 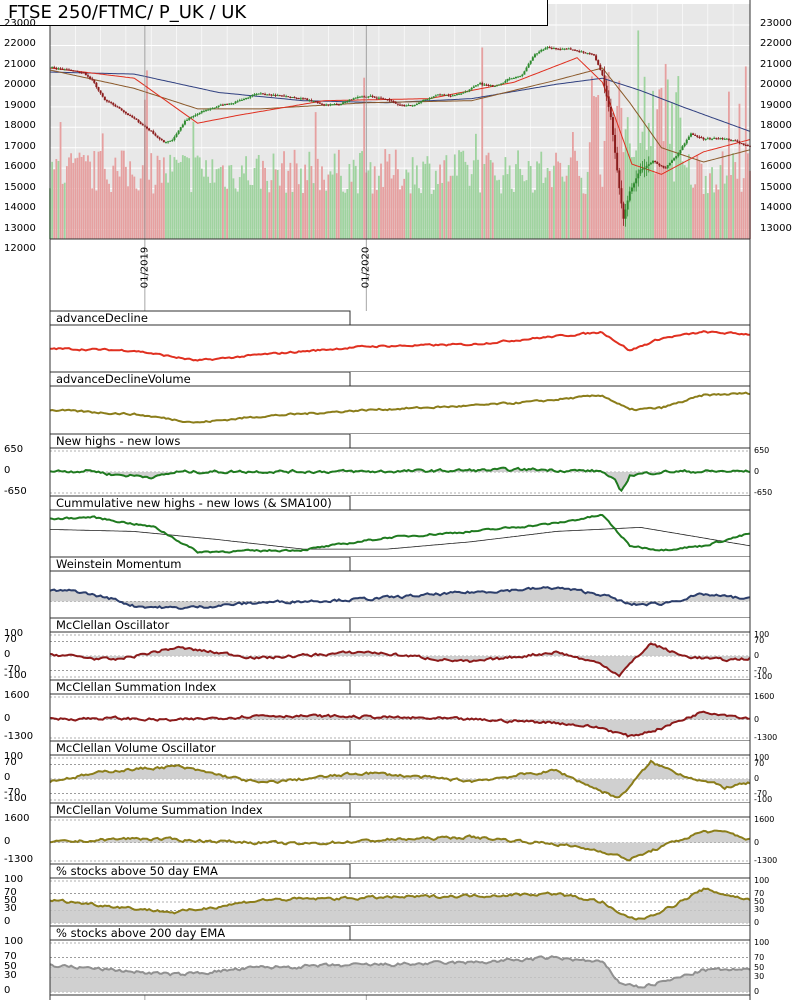 I want to click on panel-label-mcclellanSummation: McClellan Summation Index, so click(x=136, y=687).